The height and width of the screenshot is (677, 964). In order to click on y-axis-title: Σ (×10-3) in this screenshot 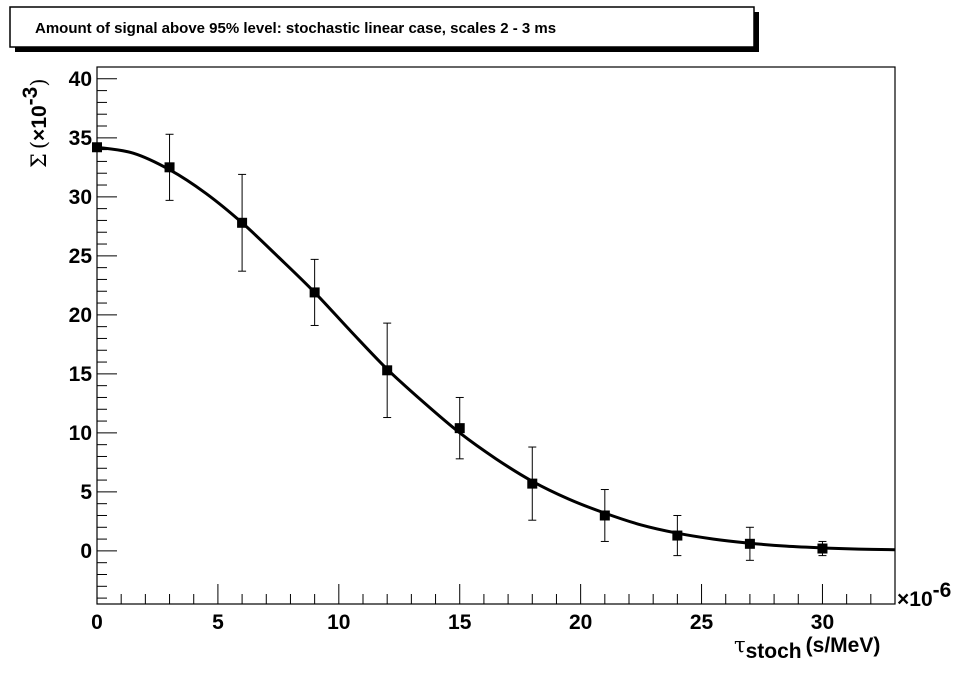, I will do `click(35, 123)`.